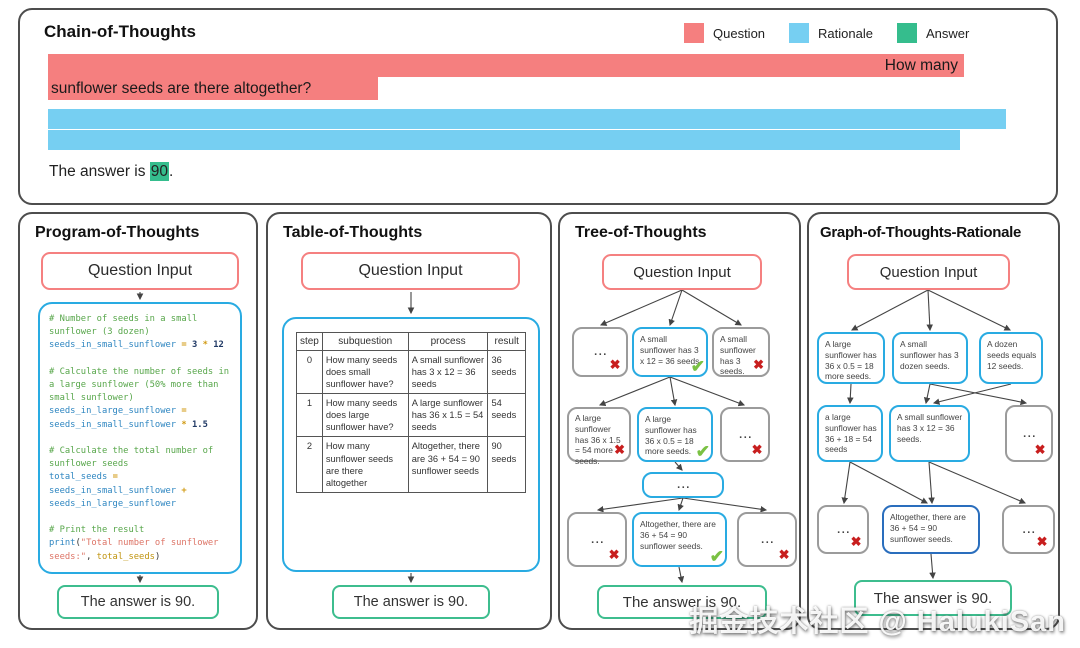 The width and height of the screenshot is (1080, 648). Describe the element at coordinates (851, 433) in the screenshot. I see `node-text: a large sunflower has 36 + 18 = 54 seeds` at that location.